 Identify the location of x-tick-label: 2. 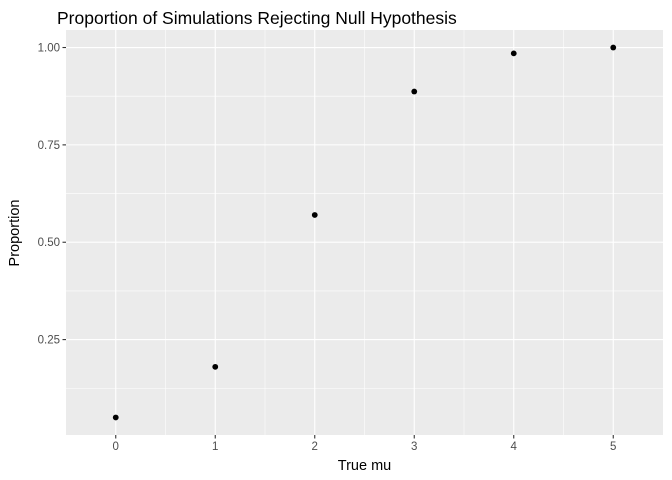
(315, 447).